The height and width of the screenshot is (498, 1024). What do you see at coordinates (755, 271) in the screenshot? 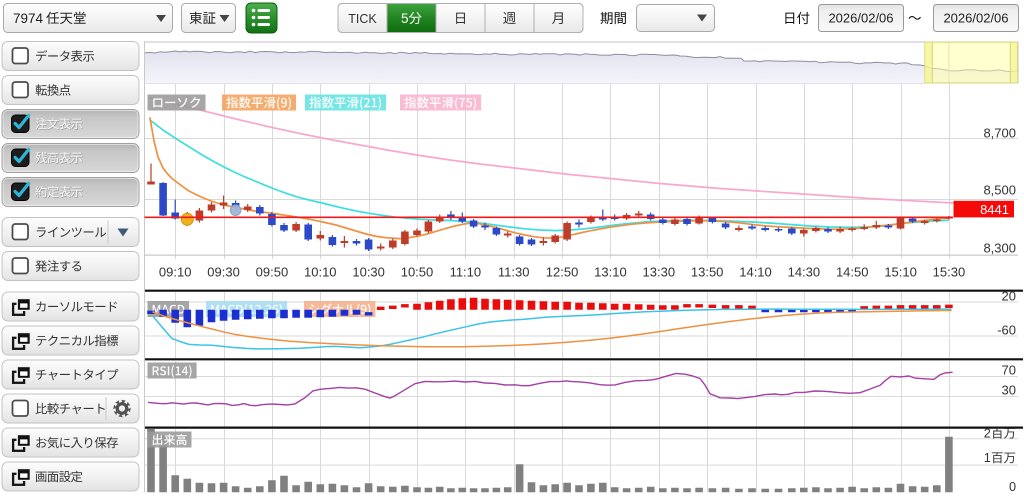
I see `svg-text: 14:10` at bounding box center [755, 271].